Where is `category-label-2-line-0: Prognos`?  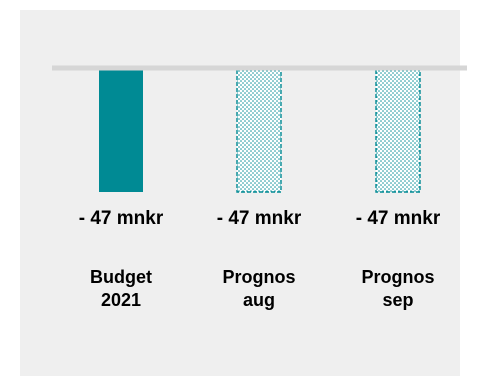
category-label-2-line-0: Prognos is located at coordinates (397, 277).